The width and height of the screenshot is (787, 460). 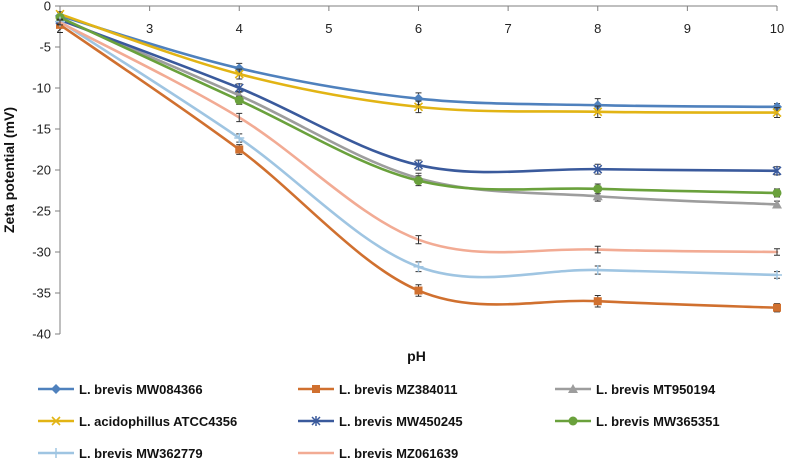 I want to click on legend-label: L. brevis MW362779, so click(x=141, y=453).